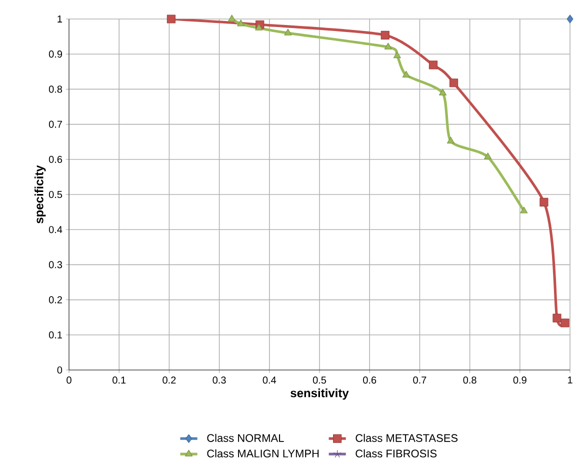 This screenshot has width=577, height=469. I want to click on x-tick-label: 0, so click(69, 380).